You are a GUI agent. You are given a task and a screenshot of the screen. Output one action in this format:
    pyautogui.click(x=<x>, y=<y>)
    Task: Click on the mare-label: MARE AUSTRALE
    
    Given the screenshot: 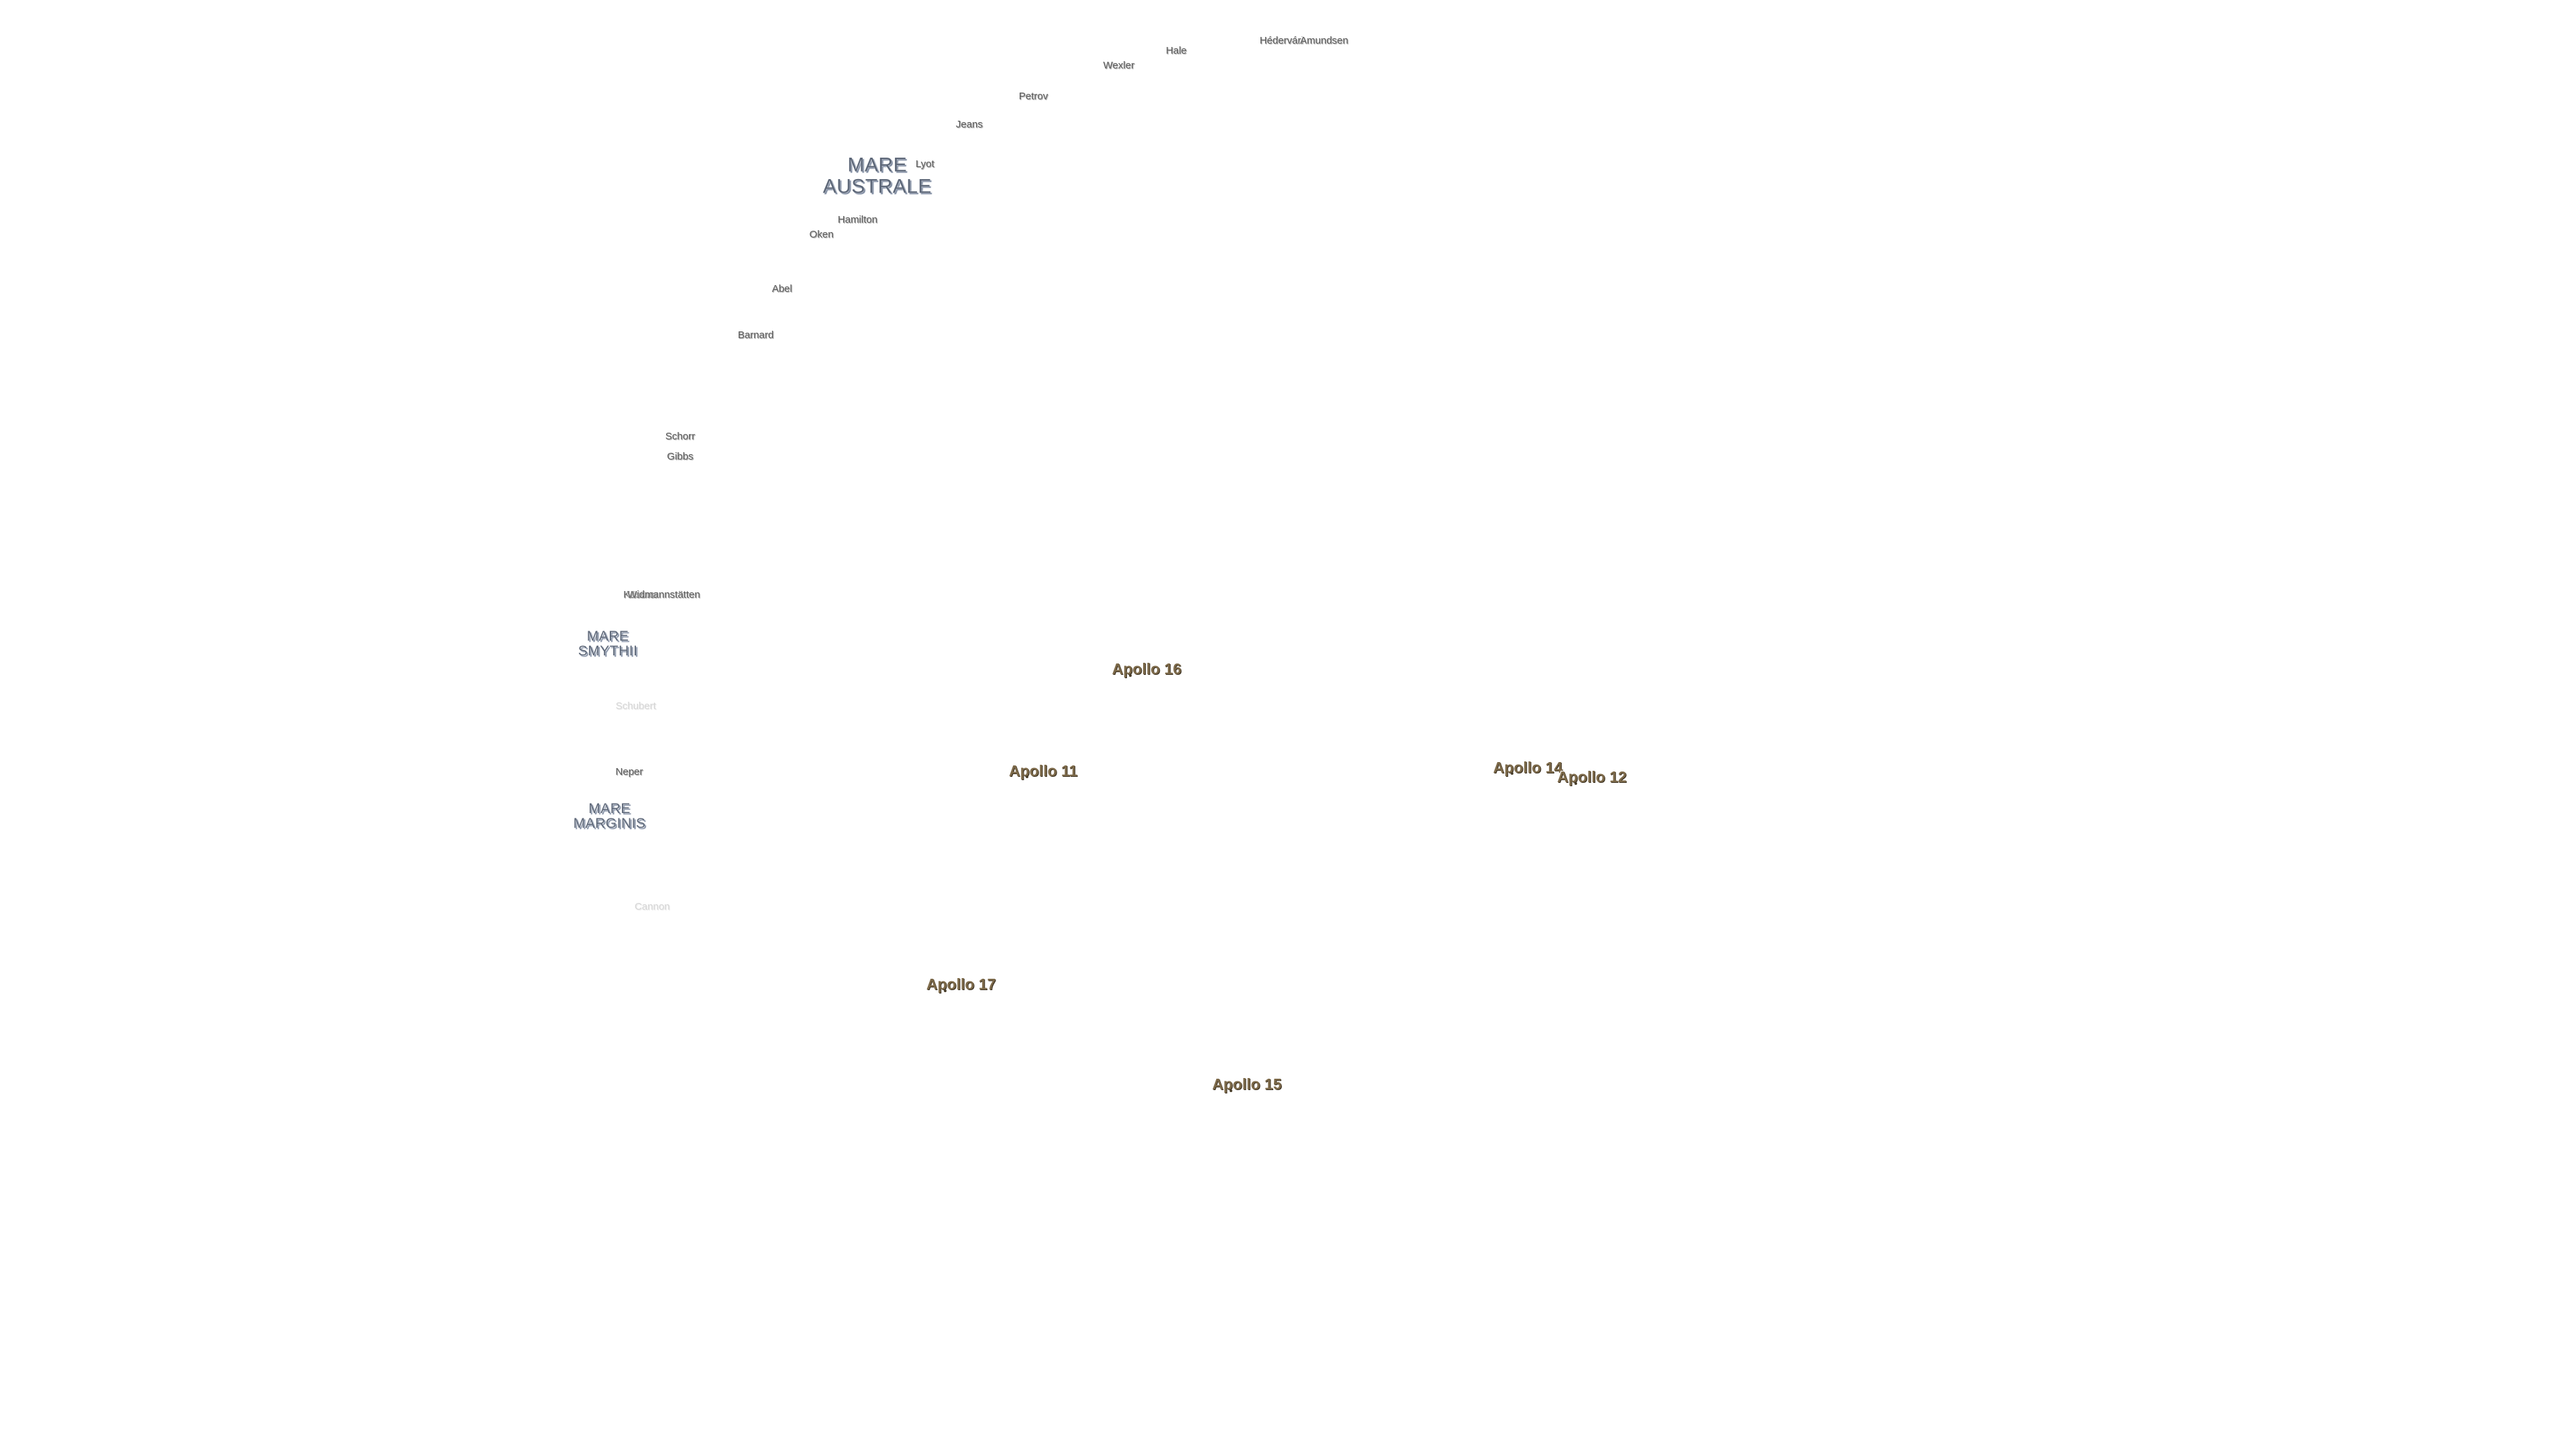 What is the action you would take?
    pyautogui.click(x=877, y=176)
    